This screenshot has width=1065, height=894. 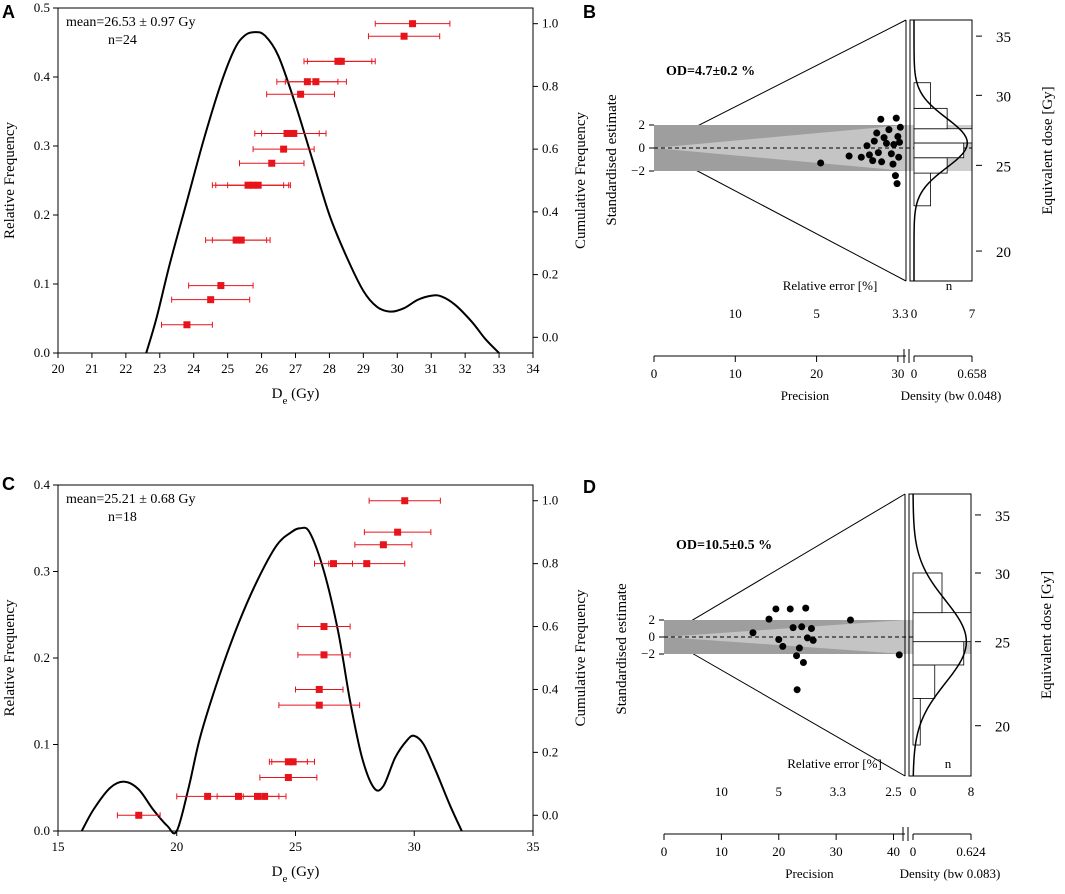 What do you see at coordinates (363, 368) in the screenshot?
I see `x-tick-label: 29` at bounding box center [363, 368].